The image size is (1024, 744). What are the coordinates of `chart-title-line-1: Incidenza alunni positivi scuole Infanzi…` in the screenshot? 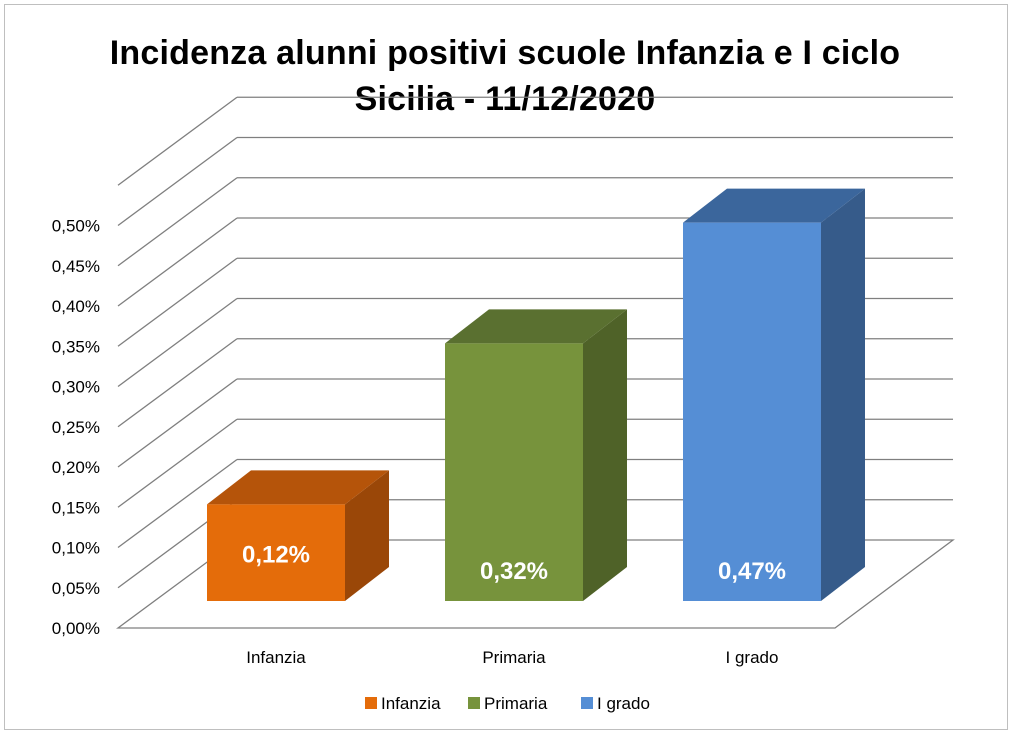 It's located at (505, 53).